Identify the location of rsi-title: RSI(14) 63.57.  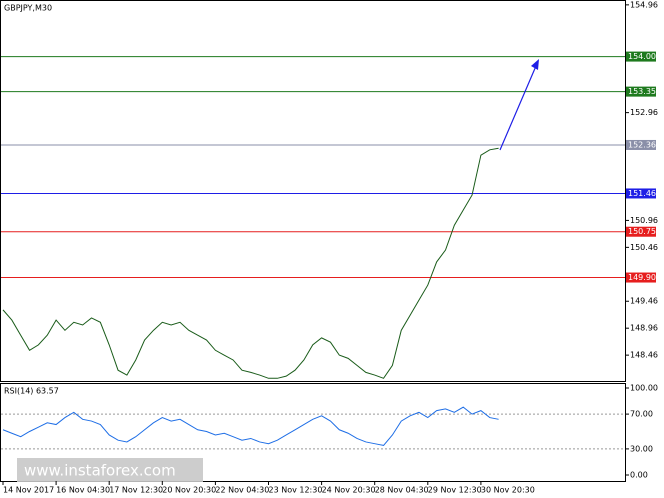
(31, 391).